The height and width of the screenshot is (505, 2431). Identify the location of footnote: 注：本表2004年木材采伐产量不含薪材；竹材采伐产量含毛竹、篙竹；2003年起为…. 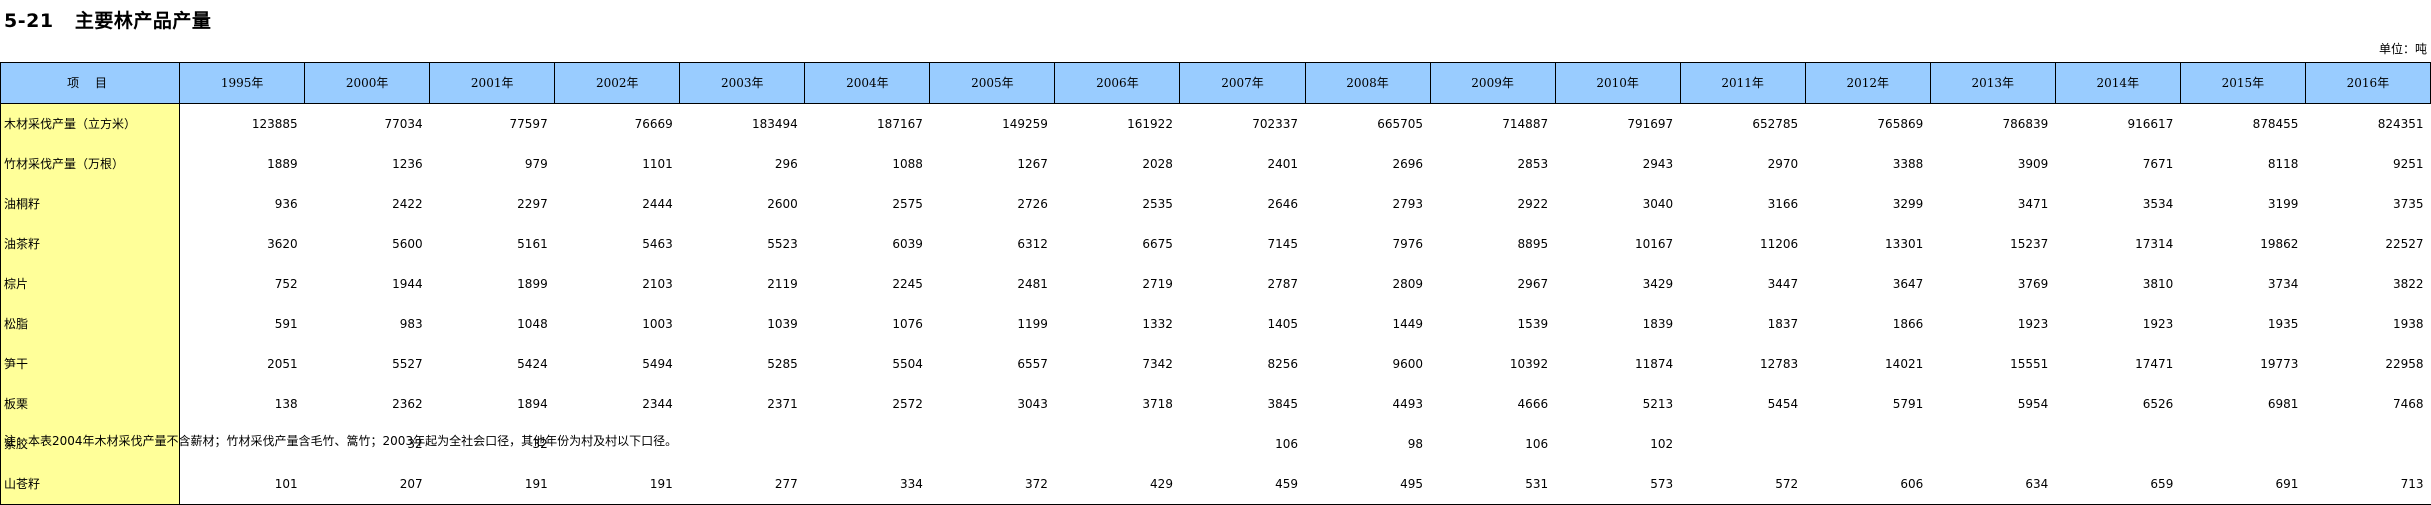
(341, 441).